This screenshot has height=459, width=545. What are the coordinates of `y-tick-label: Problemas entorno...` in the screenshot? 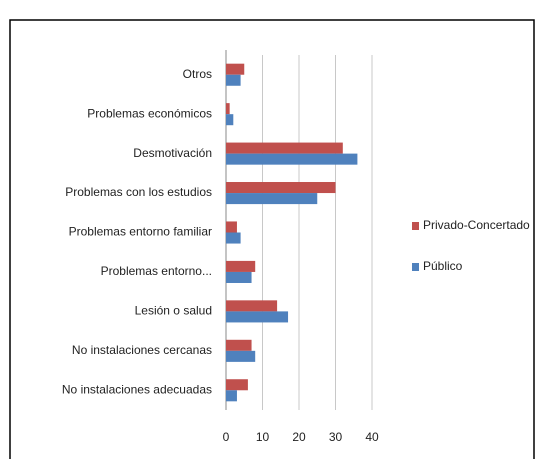 It's located at (156, 271).